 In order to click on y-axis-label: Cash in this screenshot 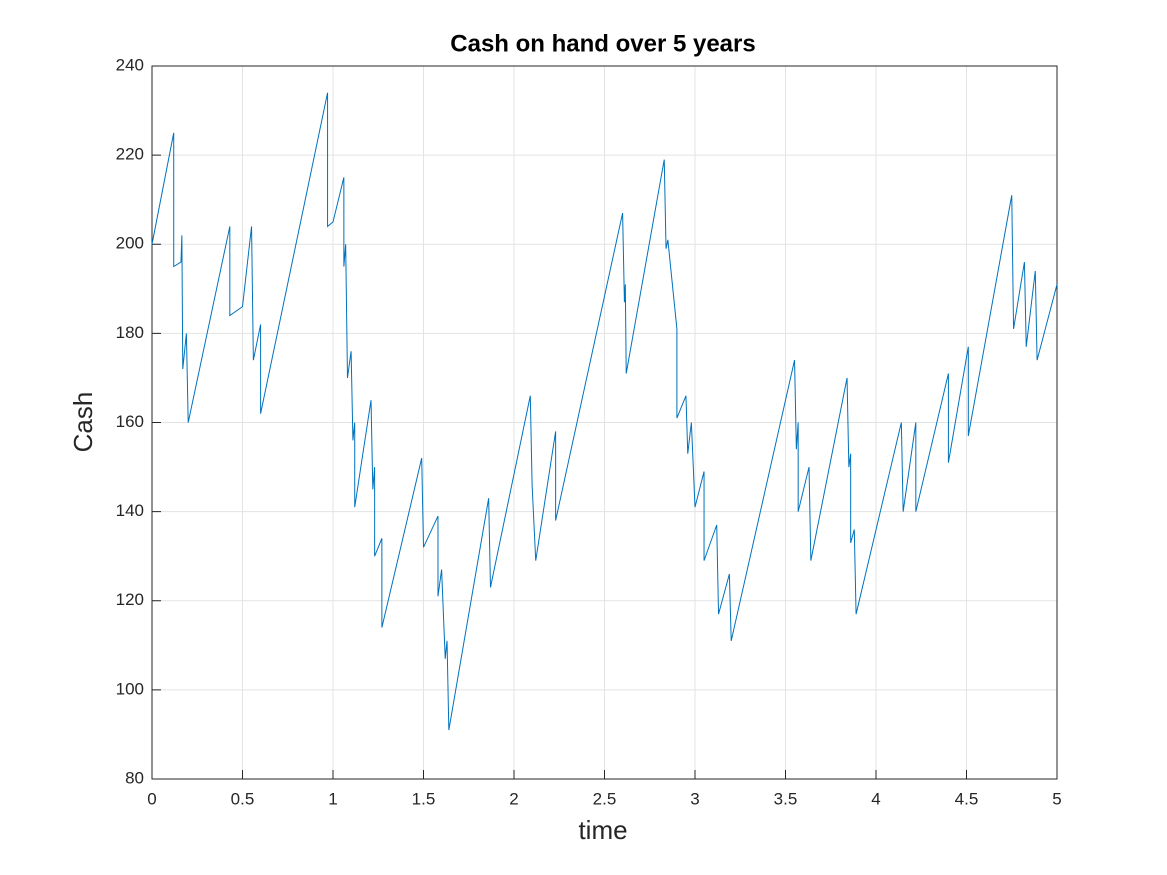, I will do `click(83, 422)`.